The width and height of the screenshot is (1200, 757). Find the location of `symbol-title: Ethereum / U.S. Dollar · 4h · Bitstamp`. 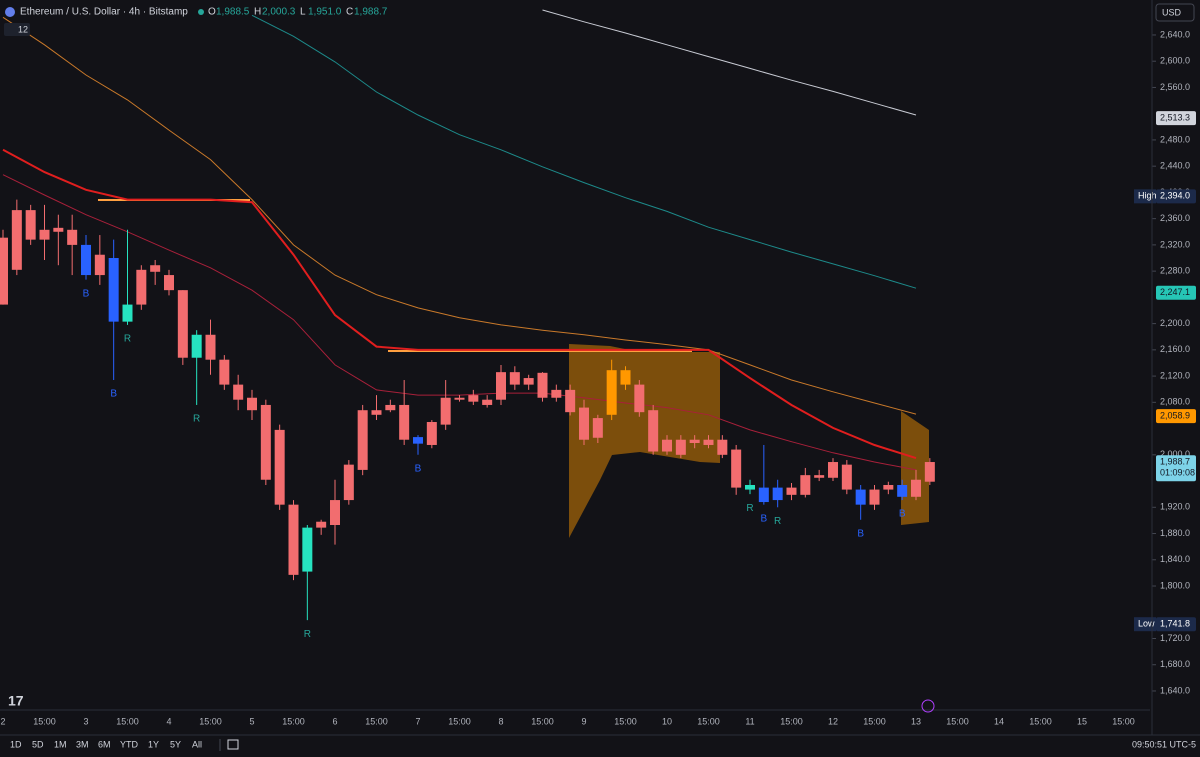

symbol-title: Ethereum / U.S. Dollar · 4h · Bitstamp is located at coordinates (104, 12).